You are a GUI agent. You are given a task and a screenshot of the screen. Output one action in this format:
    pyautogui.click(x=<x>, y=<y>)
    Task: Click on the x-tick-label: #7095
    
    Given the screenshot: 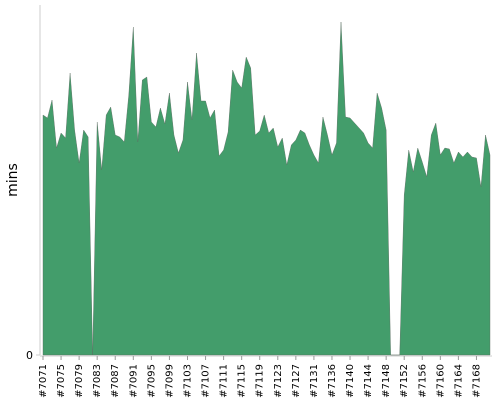 What is the action you would take?
    pyautogui.click(x=151, y=381)
    